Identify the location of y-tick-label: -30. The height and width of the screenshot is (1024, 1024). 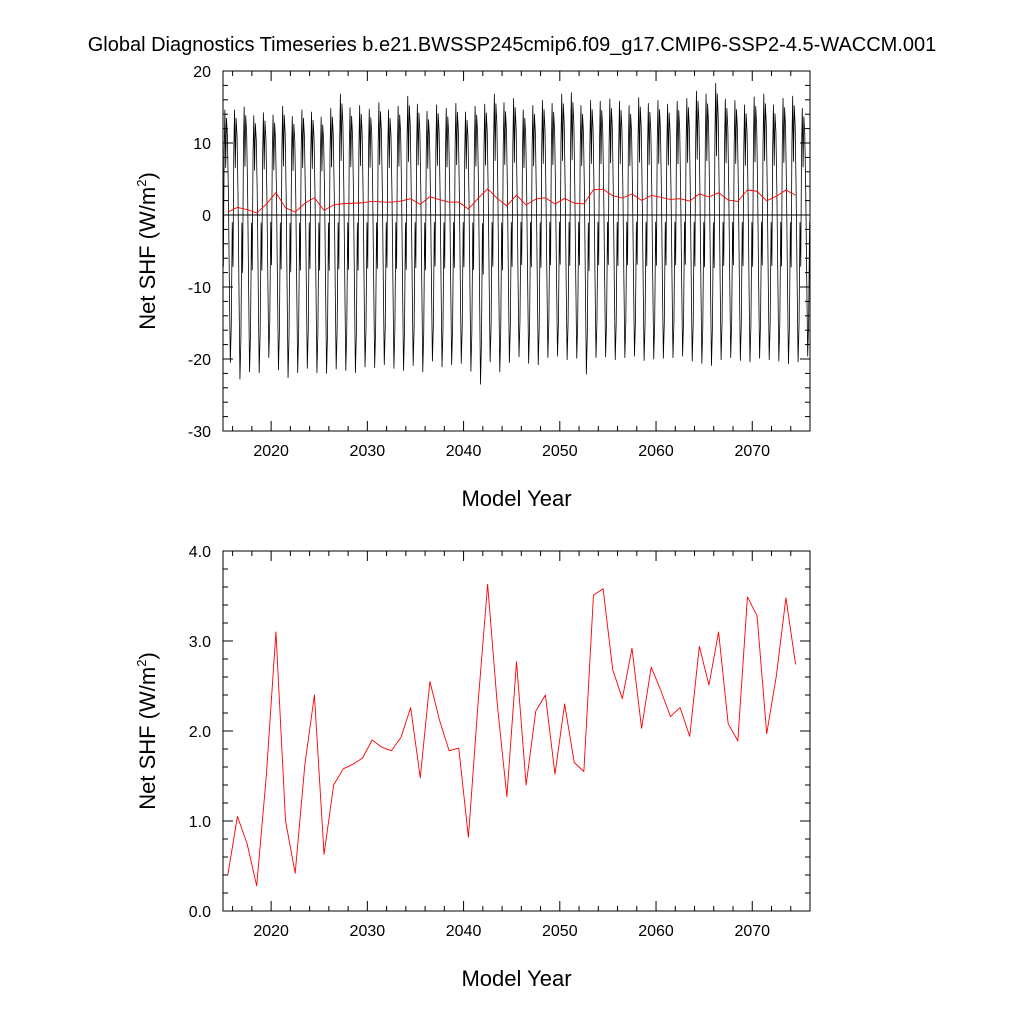
(199, 432).